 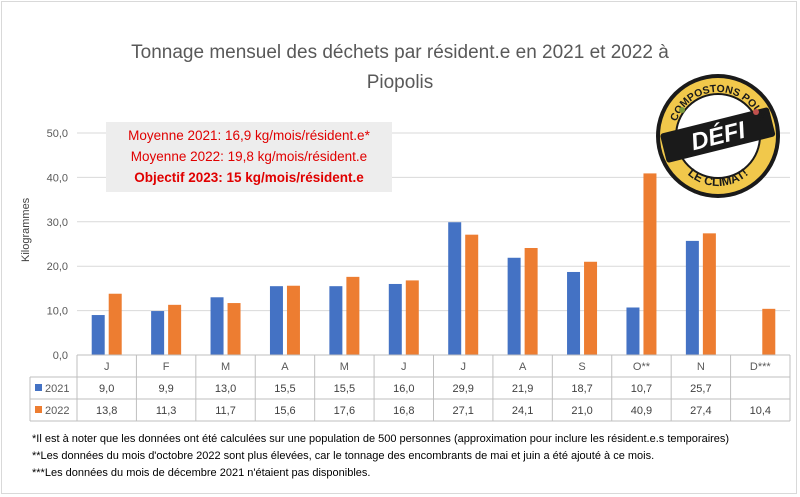 What do you see at coordinates (284, 411) in the screenshot?
I see `data-label-2022: 15,6` at bounding box center [284, 411].